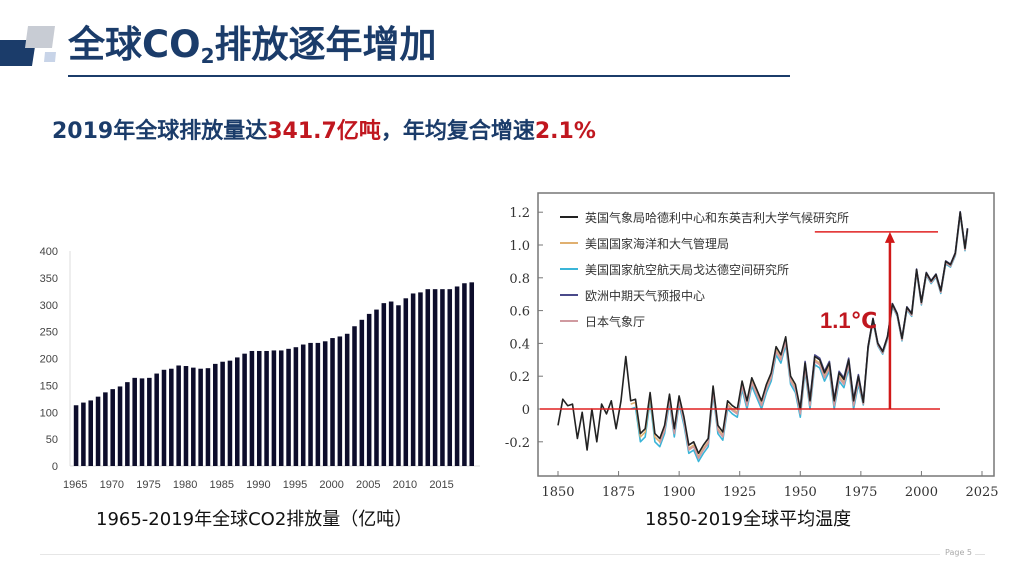  I want to click on x-tick-label: 1980, so click(185, 485).